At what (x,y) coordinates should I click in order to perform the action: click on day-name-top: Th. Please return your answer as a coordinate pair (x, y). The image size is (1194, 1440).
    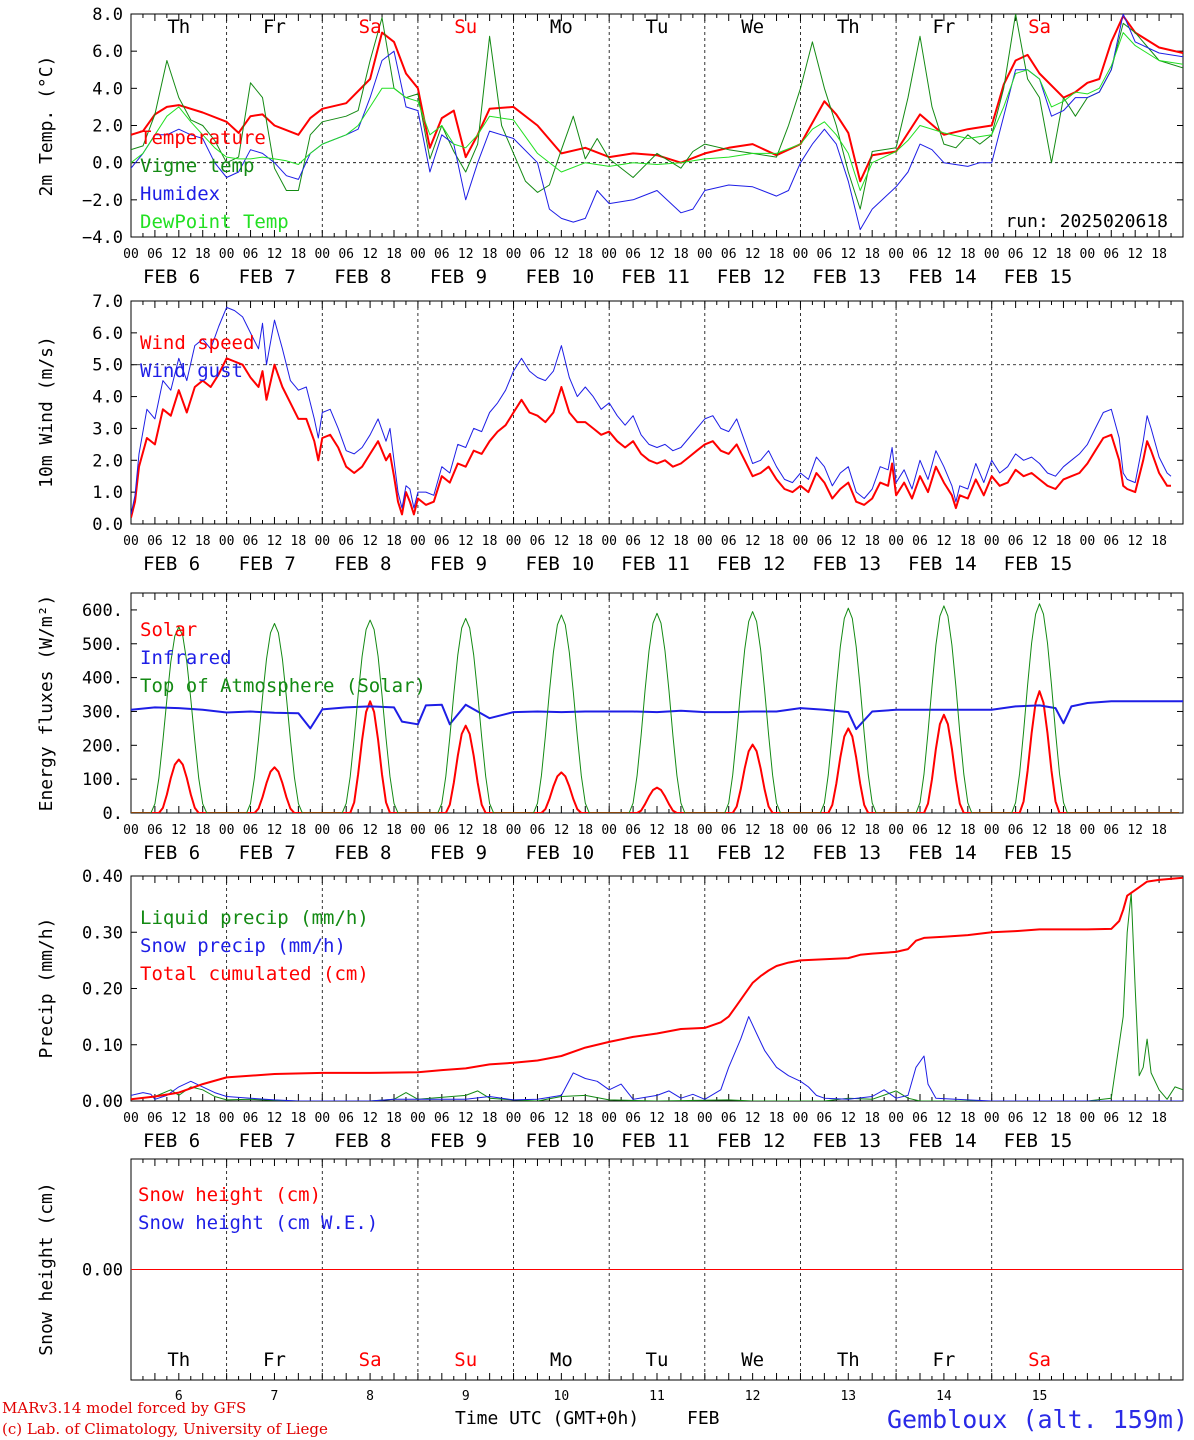
    Looking at the image, I should click on (178, 27).